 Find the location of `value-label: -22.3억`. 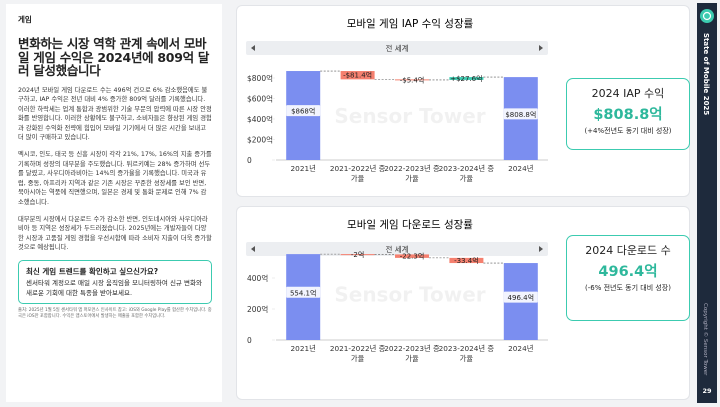

value-label: -22.3억 is located at coordinates (412, 257).